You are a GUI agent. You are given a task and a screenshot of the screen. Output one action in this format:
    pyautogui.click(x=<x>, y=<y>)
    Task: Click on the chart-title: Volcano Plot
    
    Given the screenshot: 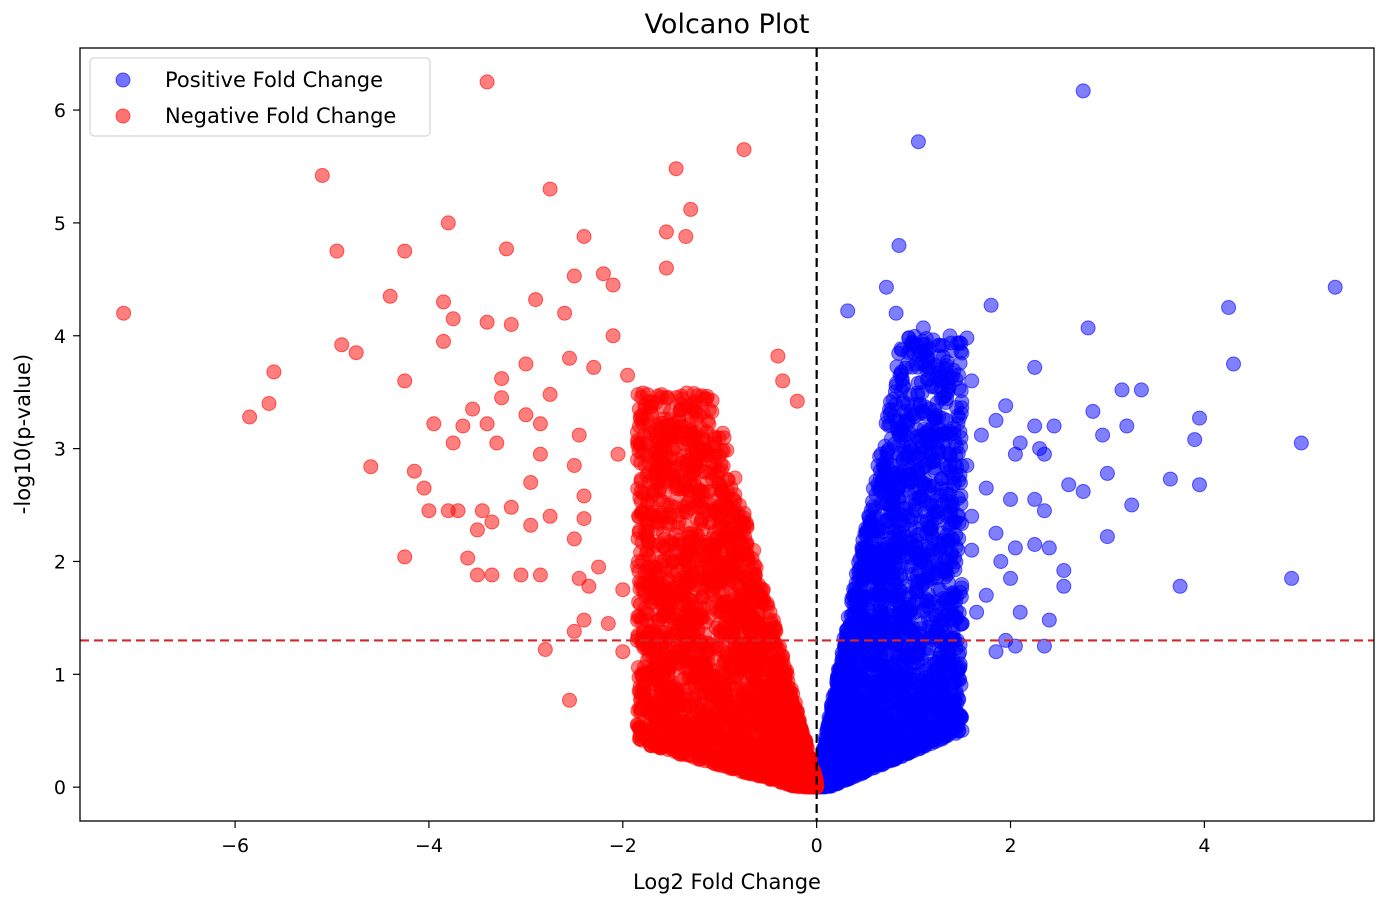 What is the action you would take?
    pyautogui.click(x=727, y=24)
    